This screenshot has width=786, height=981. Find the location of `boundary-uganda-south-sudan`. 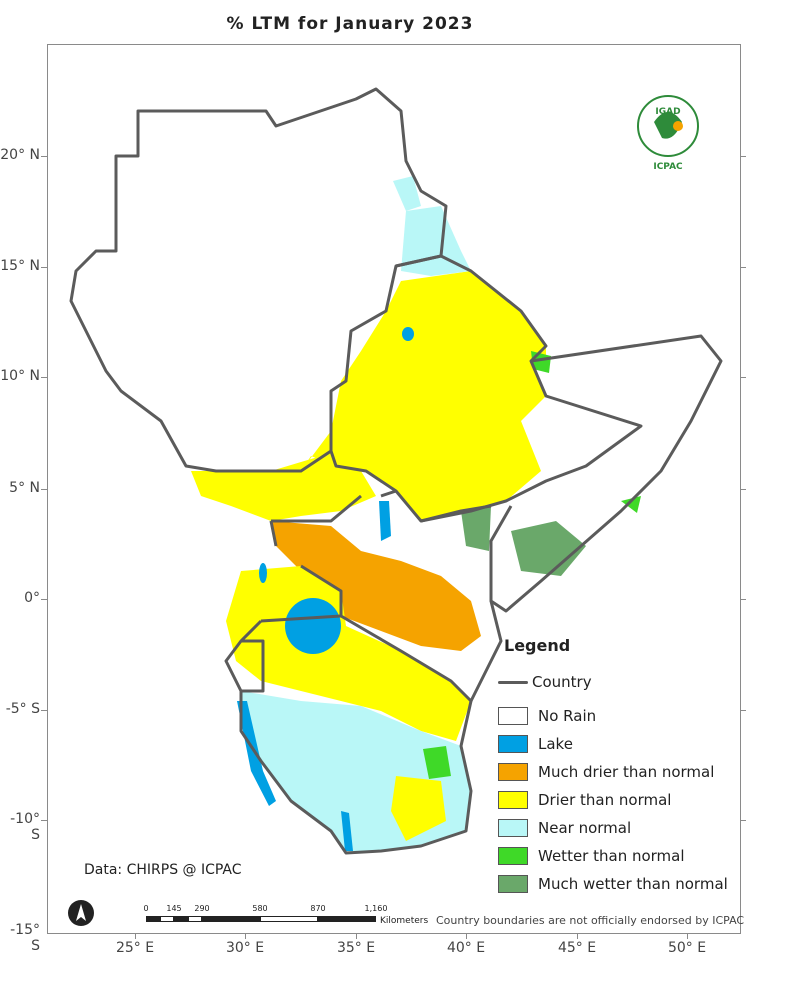

boundary-uganda-south-sudan is located at coordinates (311, 558).